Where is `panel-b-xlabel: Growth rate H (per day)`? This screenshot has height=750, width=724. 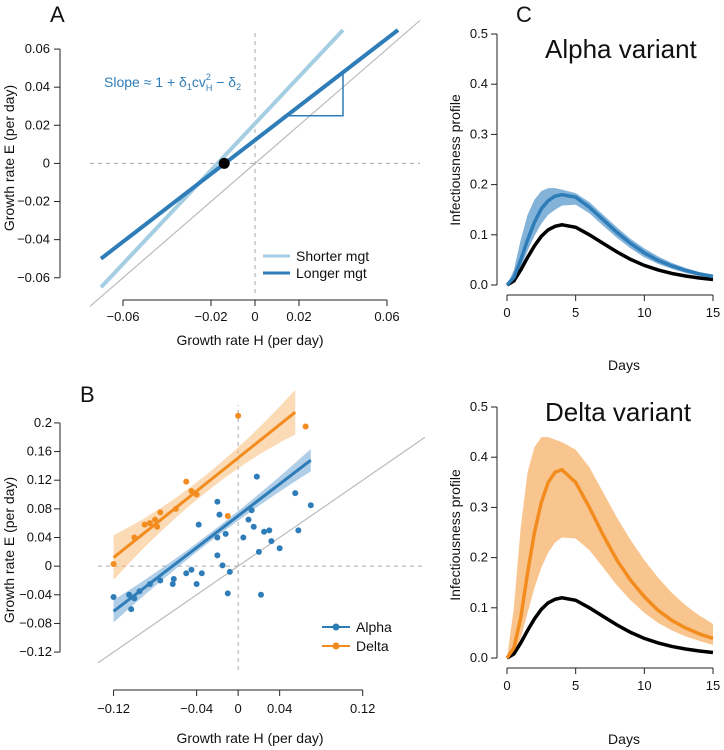
panel-b-xlabel: Growth rate H (per day) is located at coordinates (249, 738).